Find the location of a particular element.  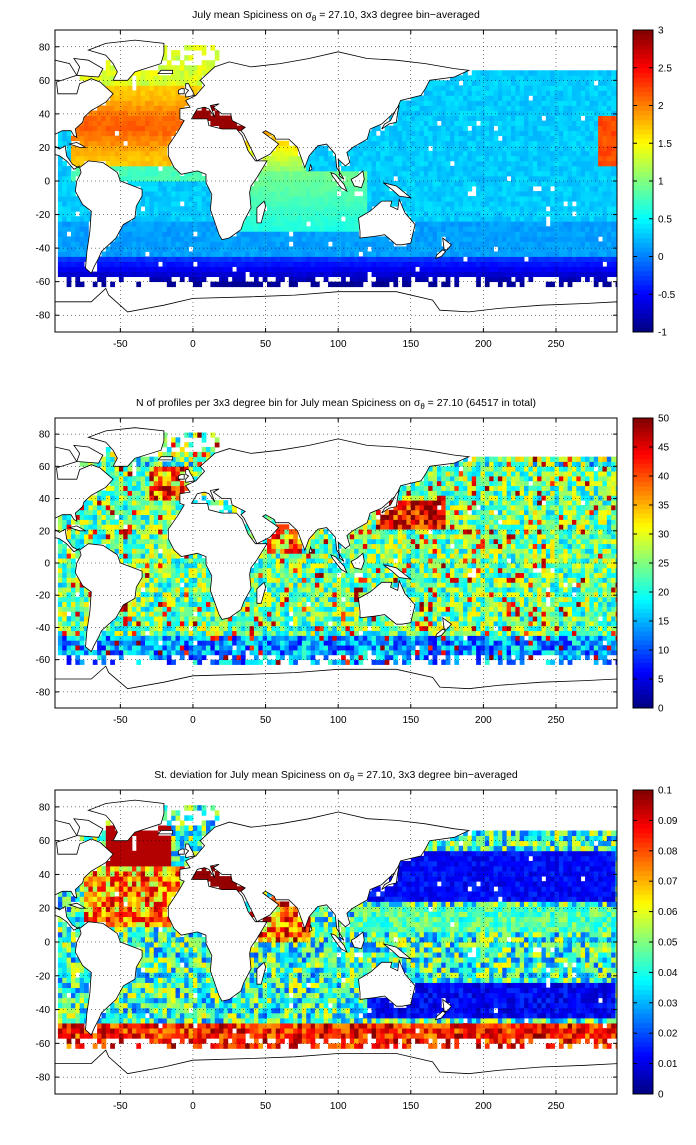

y-tick-label: -60 is located at coordinates (43, 282).